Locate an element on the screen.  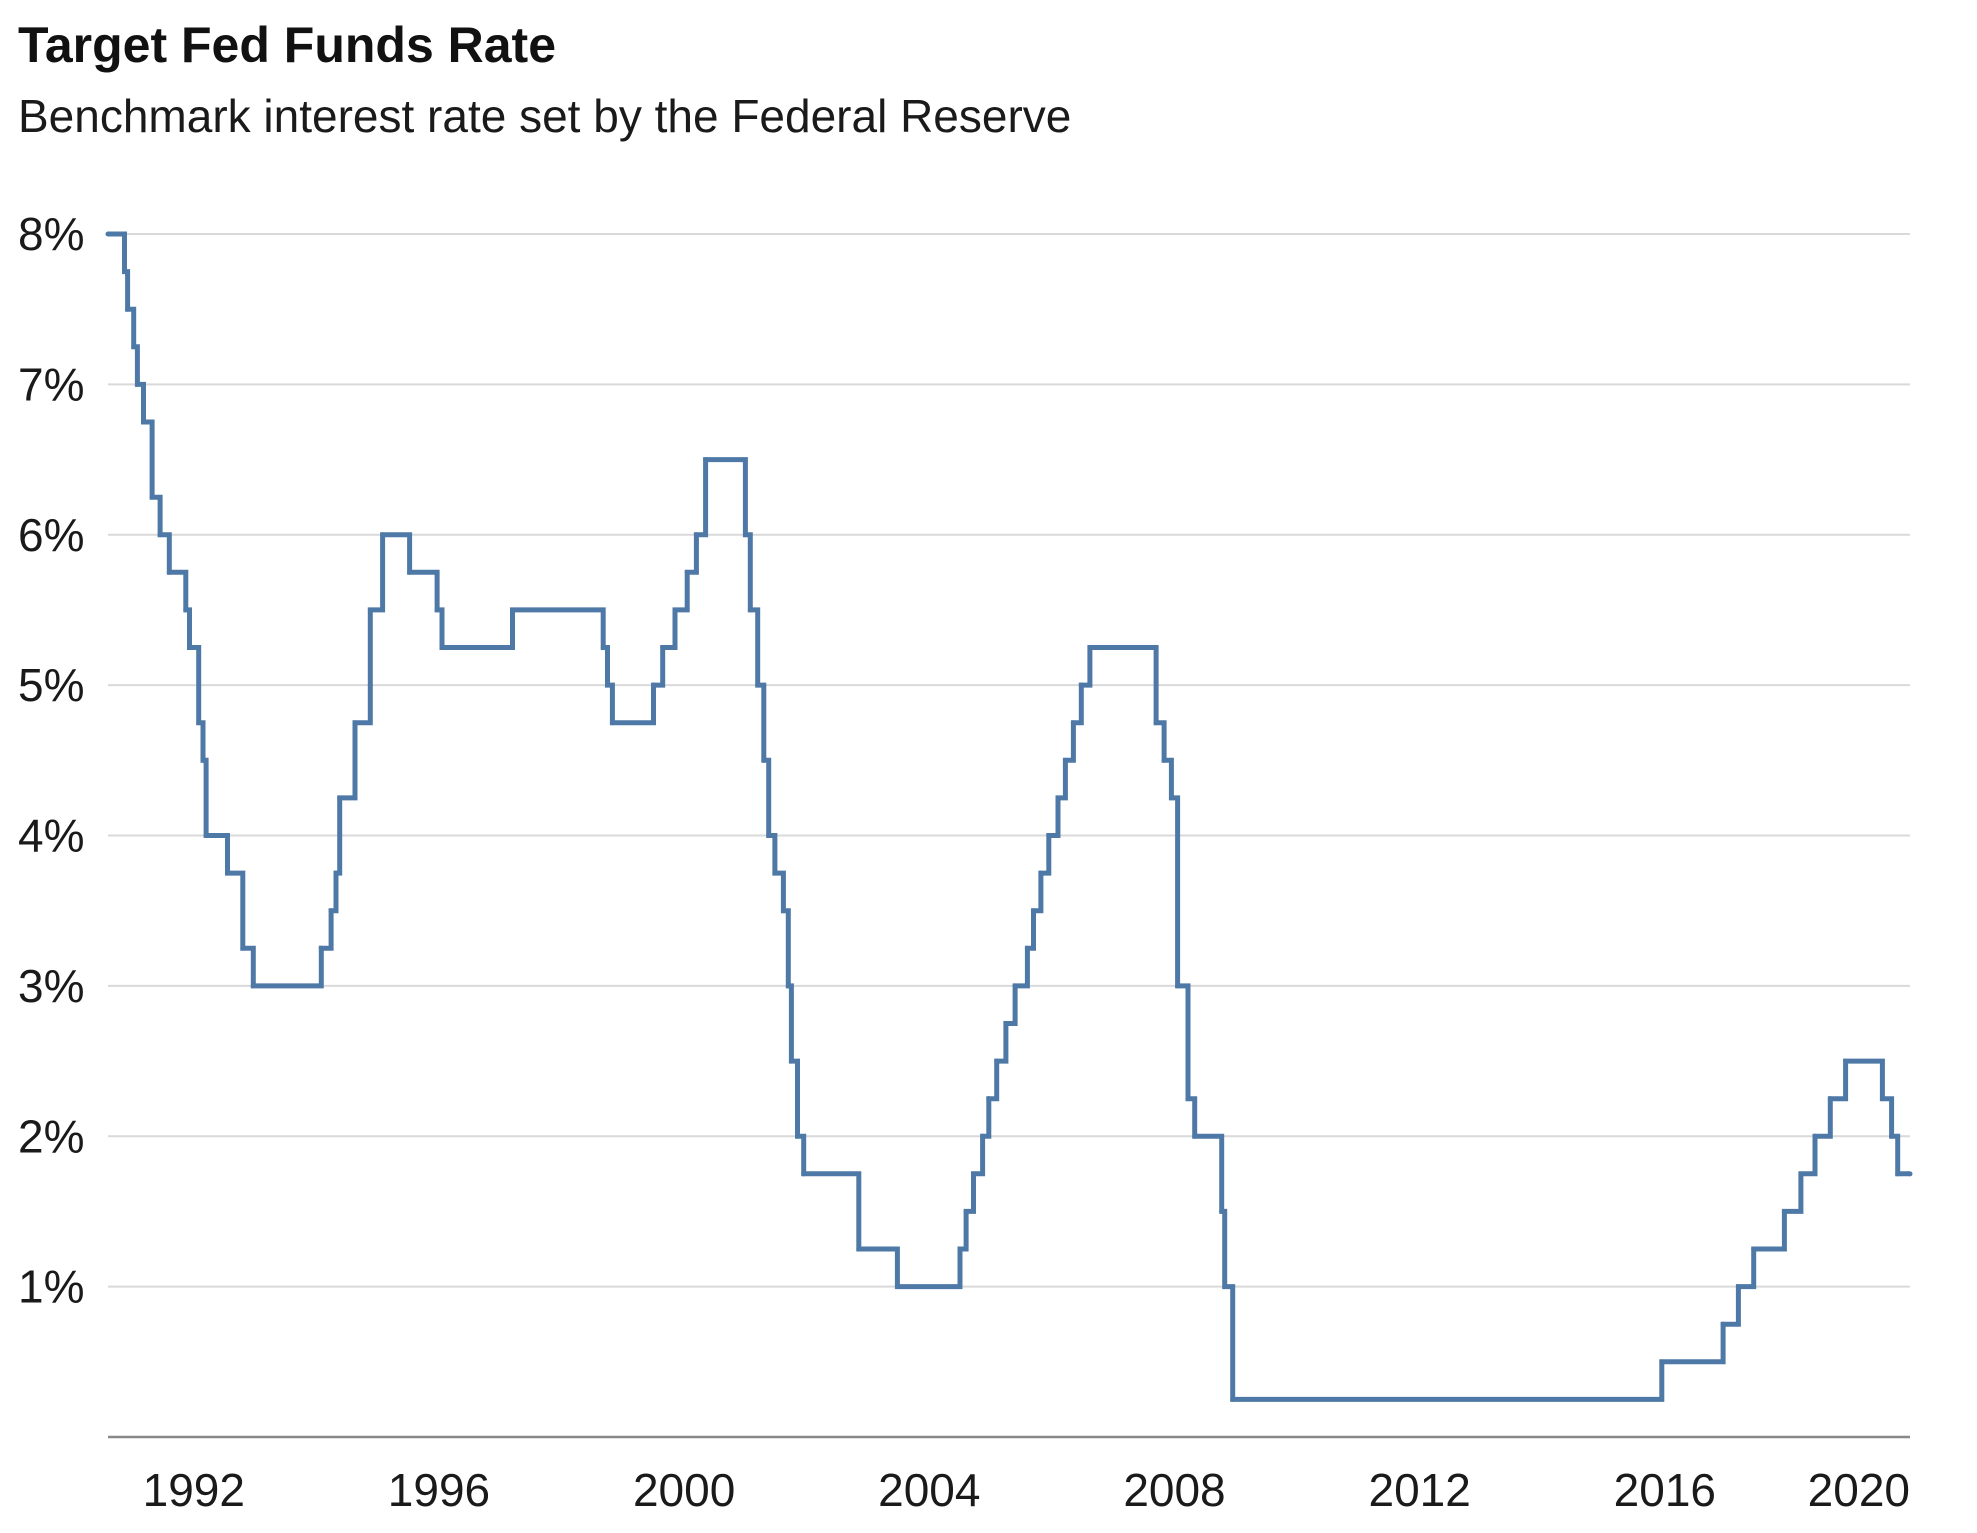
x-axis-tick-labels: 1992 1996 2000 2004 2008 2012 2016 2020 is located at coordinates (1026, 1490).